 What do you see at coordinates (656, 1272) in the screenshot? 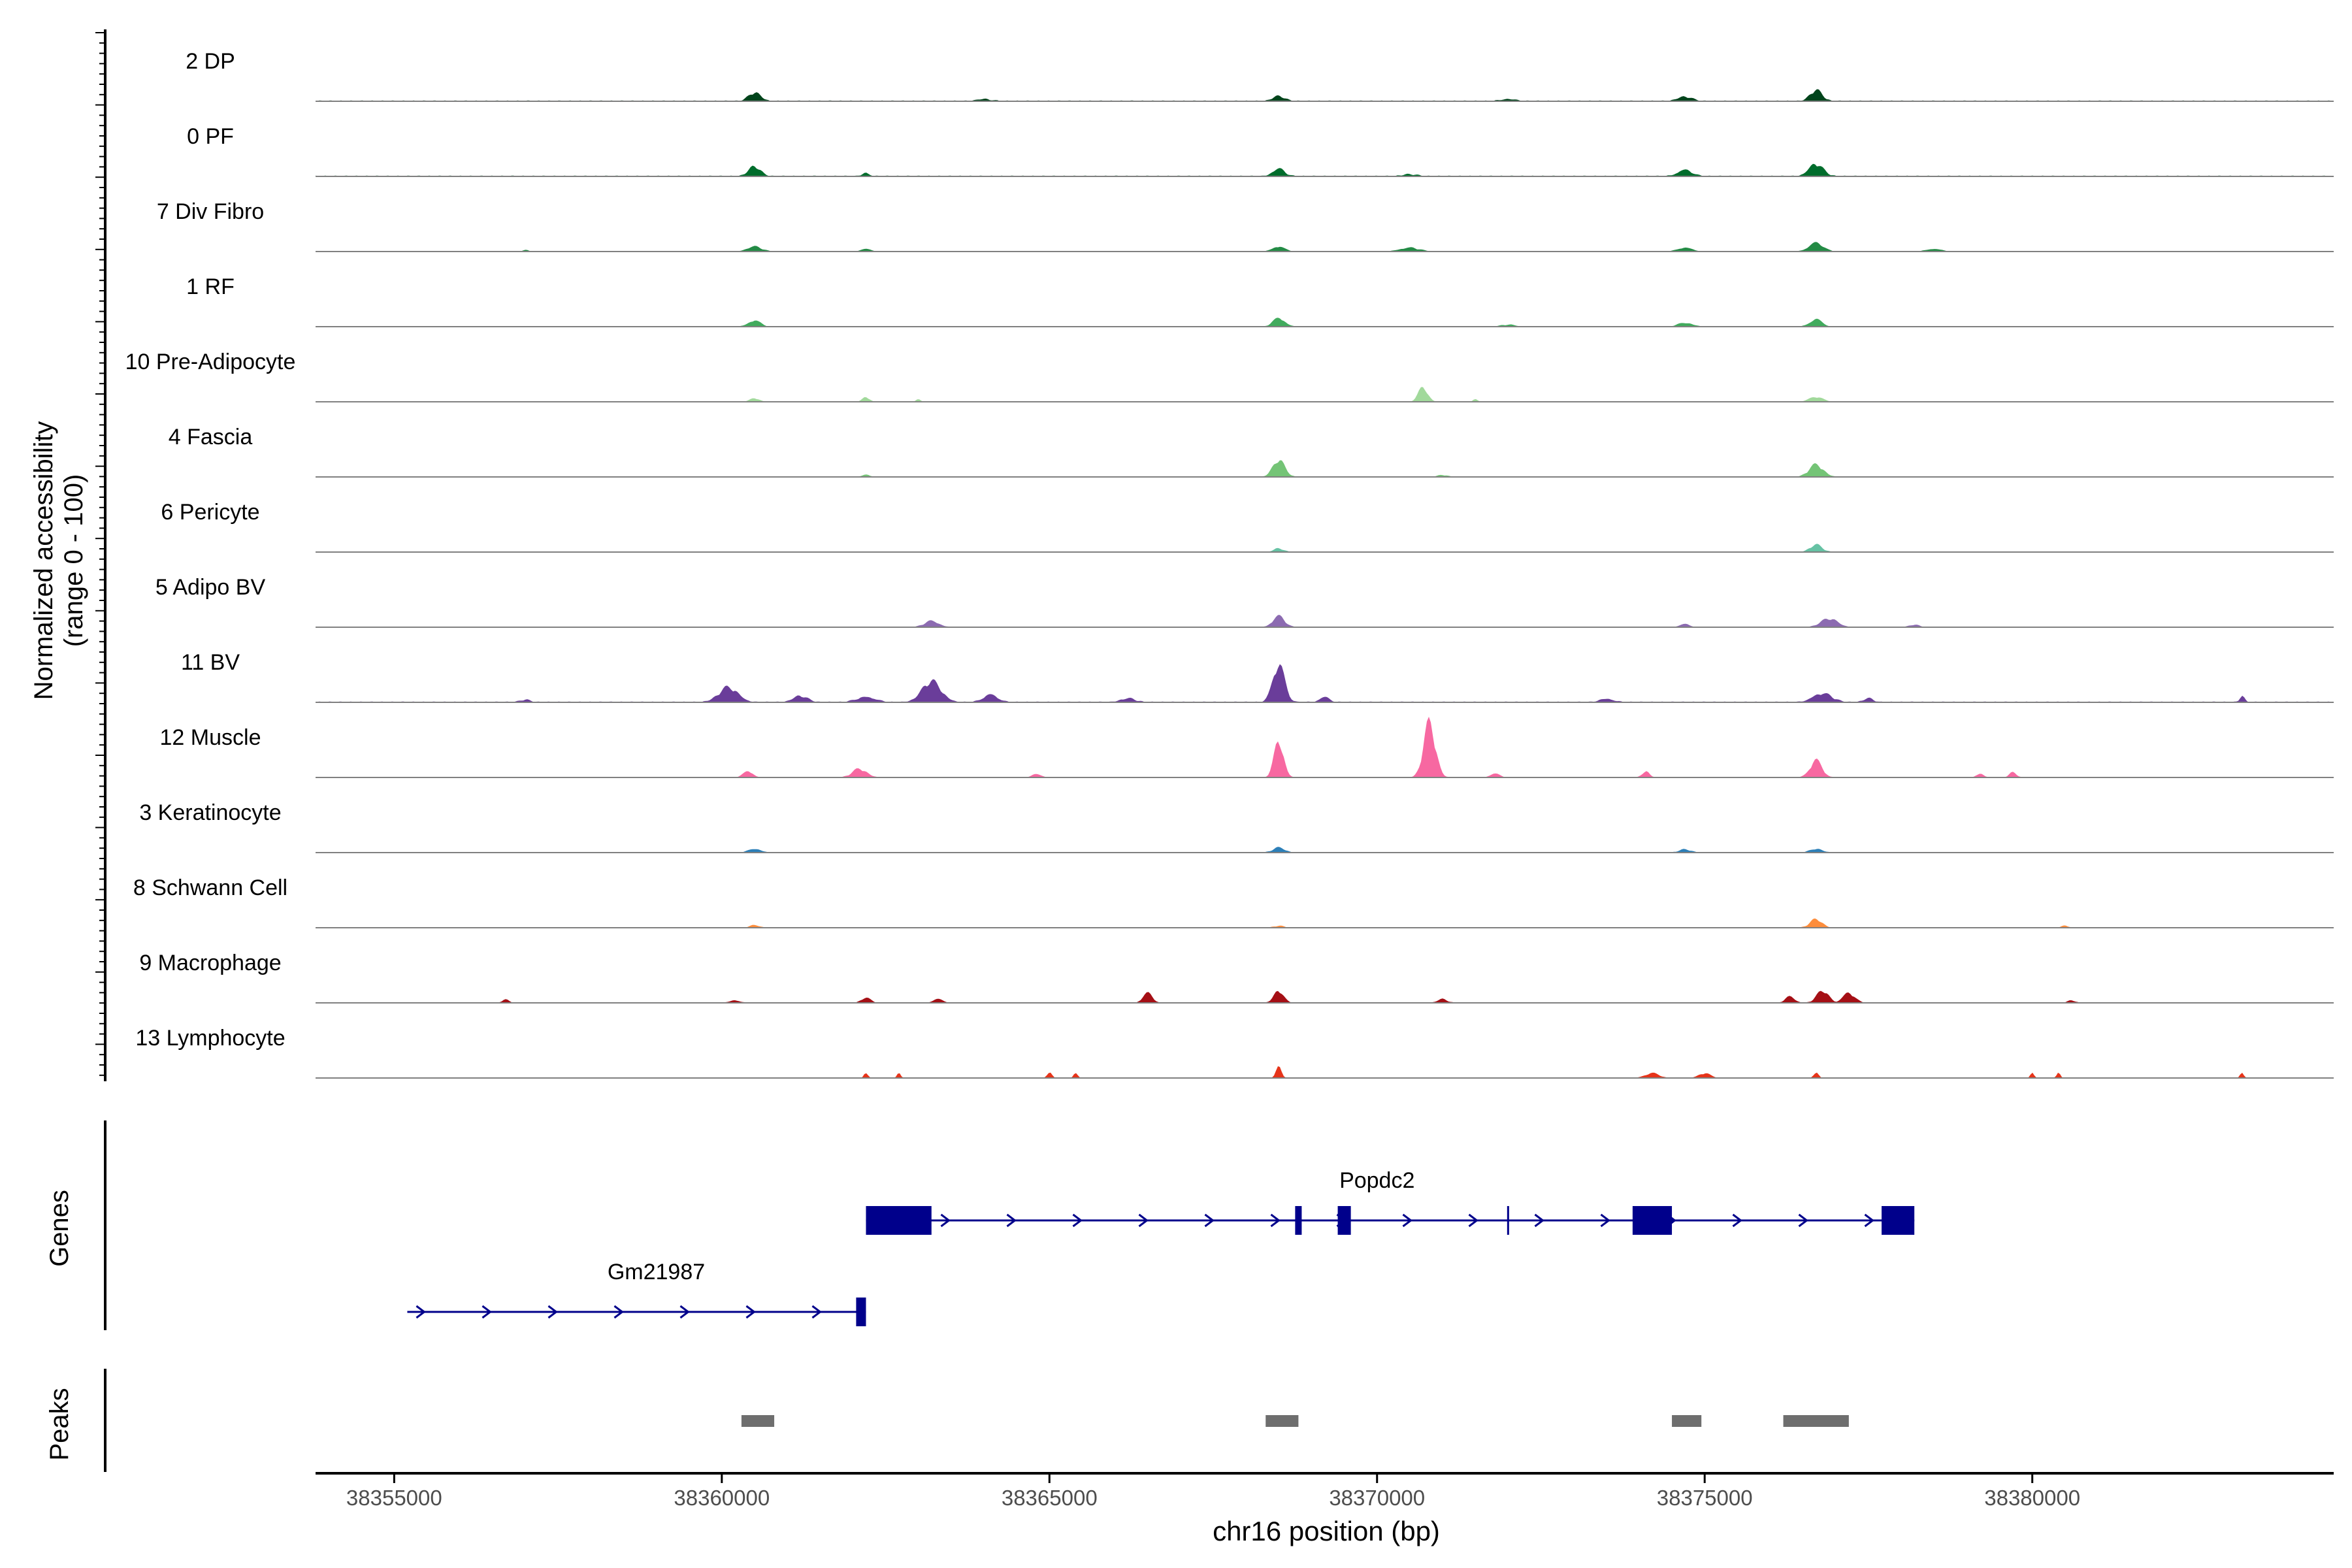
I see `gene-name-label: Gm21987` at bounding box center [656, 1272].